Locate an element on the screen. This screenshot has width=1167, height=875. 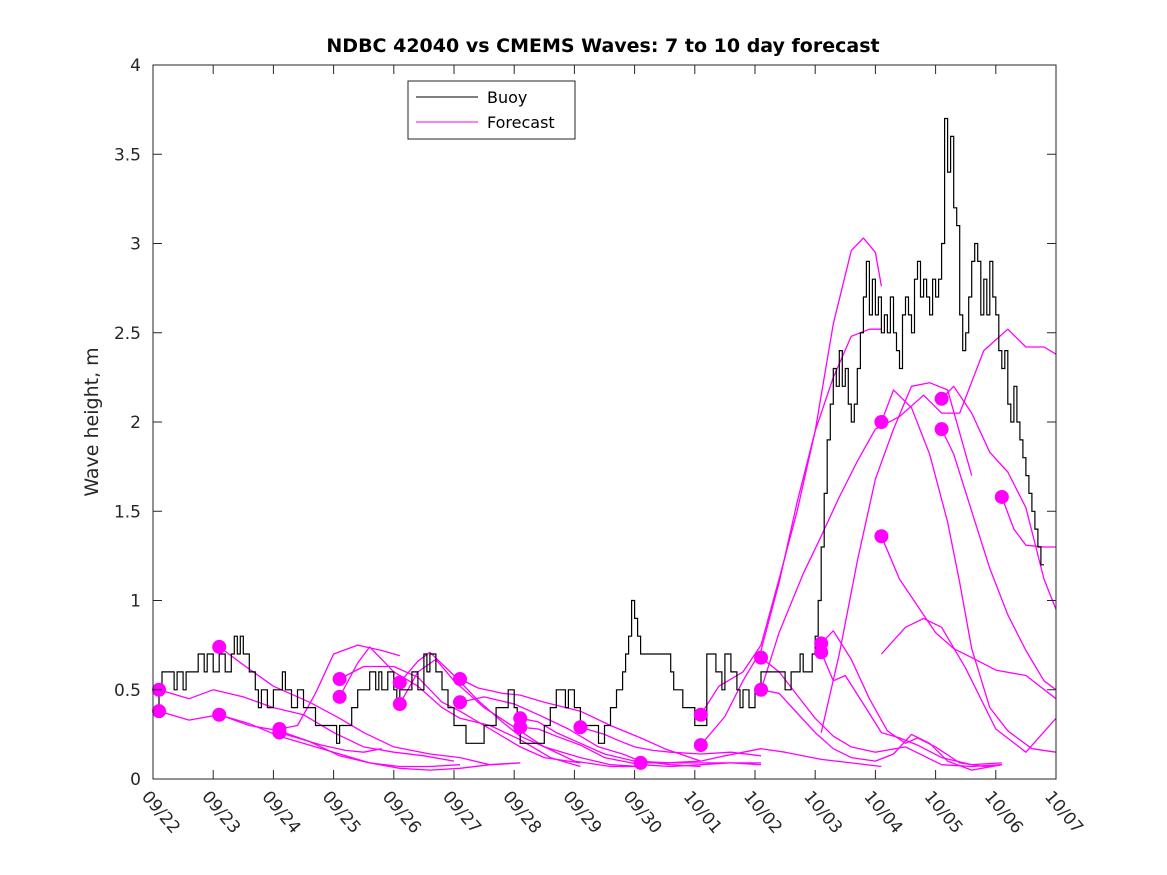
y-tick-label: 0 is located at coordinates (135, 780).